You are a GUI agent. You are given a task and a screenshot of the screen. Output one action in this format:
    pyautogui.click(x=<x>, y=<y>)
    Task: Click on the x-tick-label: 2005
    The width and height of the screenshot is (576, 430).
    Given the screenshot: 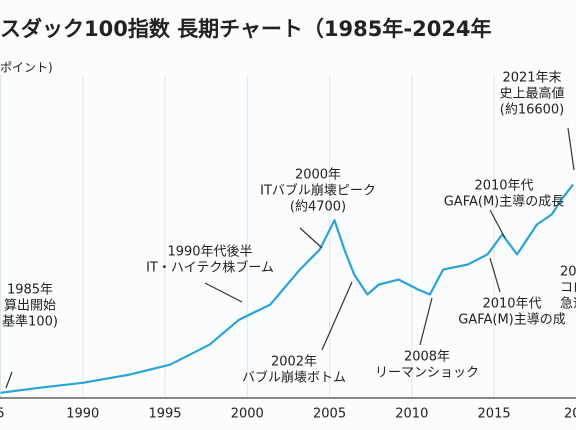 What is the action you would take?
    pyautogui.click(x=329, y=414)
    